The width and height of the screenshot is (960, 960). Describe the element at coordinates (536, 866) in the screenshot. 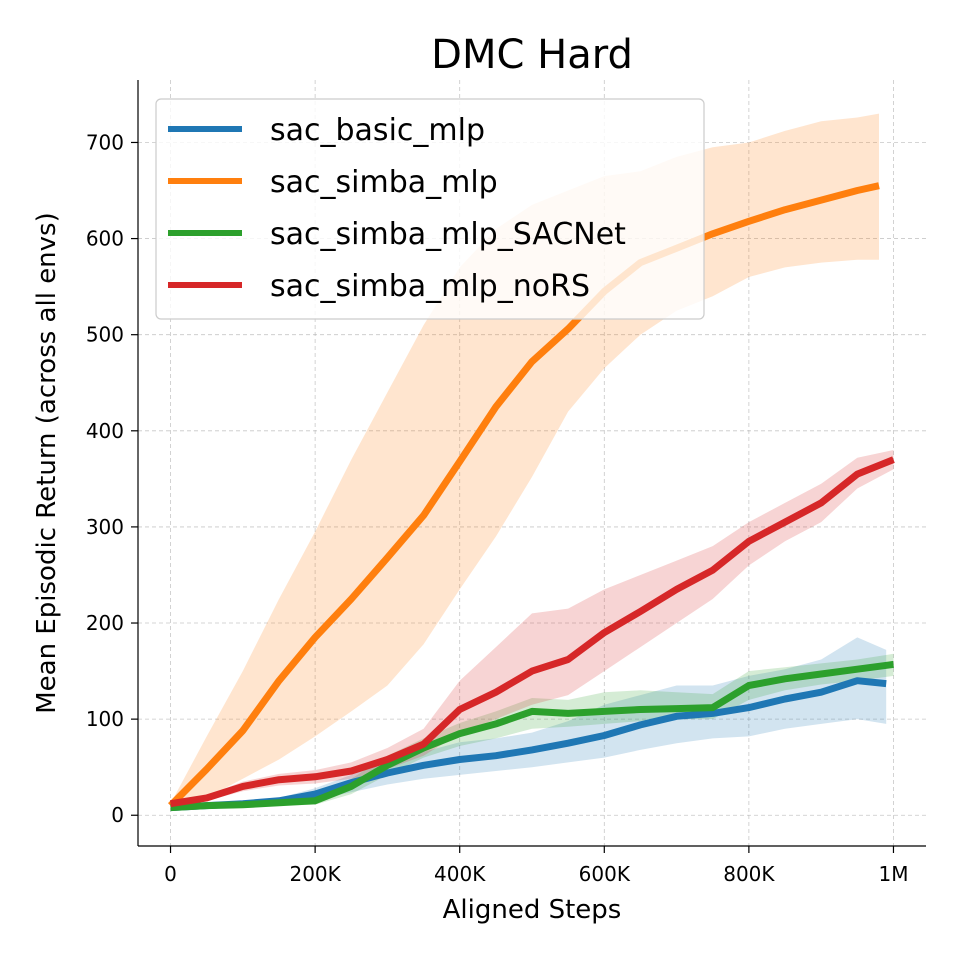

I see `x-ticks: 0 200K 400K 600K 800K 1M` at that location.